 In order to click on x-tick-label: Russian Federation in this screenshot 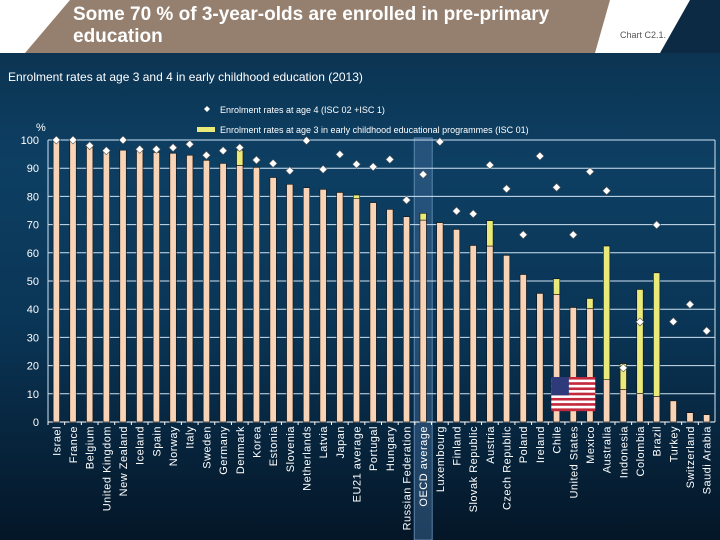, I will do `click(408, 478)`.